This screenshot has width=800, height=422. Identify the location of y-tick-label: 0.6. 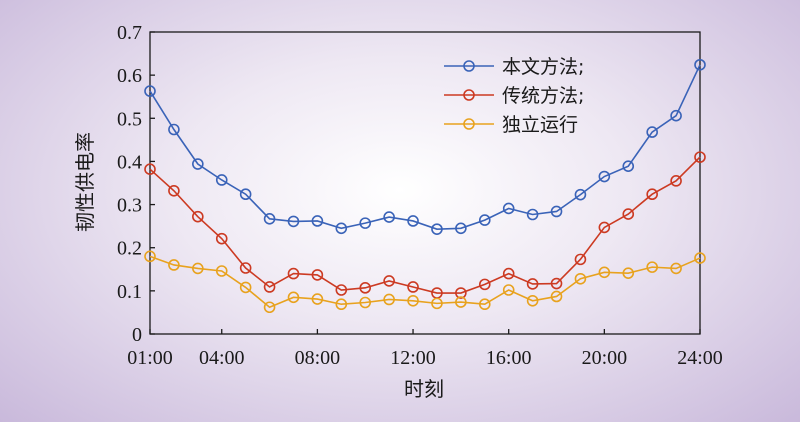
(129, 76).